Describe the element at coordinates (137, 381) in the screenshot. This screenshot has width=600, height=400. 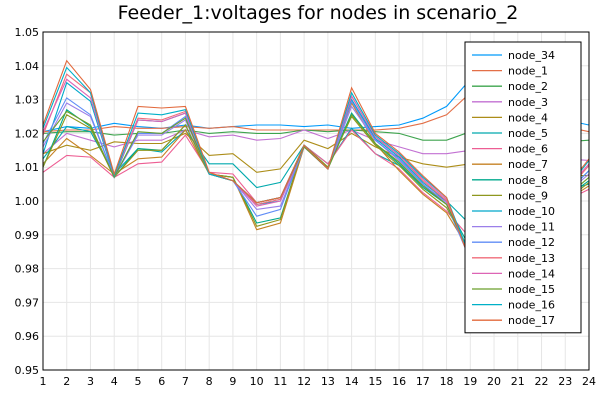
I see `x-tick-label: 5` at that location.